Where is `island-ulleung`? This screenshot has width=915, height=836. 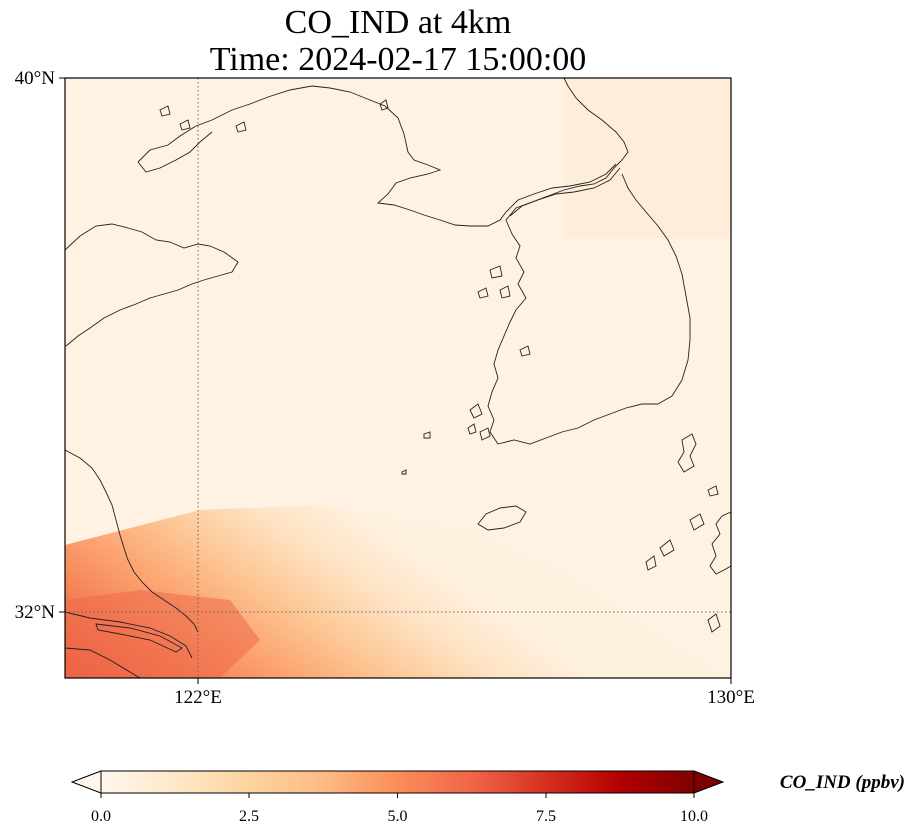
island-ulleung is located at coordinates (687, 453).